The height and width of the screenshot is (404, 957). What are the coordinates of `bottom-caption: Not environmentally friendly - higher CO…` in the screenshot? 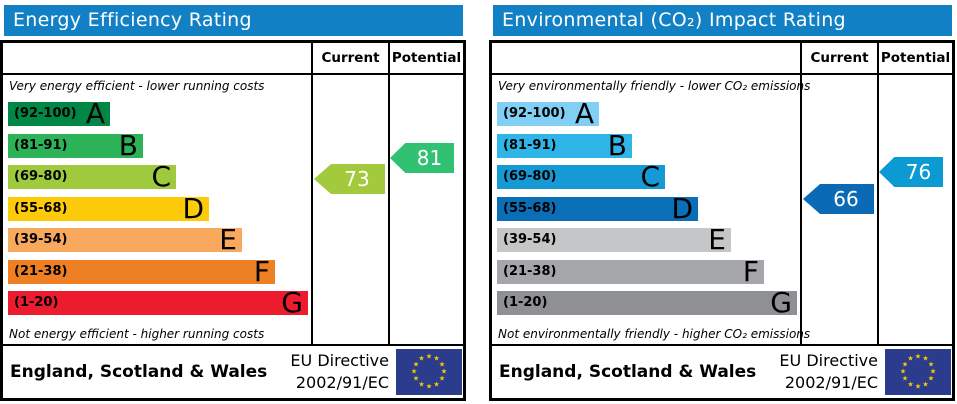 It's located at (654, 334).